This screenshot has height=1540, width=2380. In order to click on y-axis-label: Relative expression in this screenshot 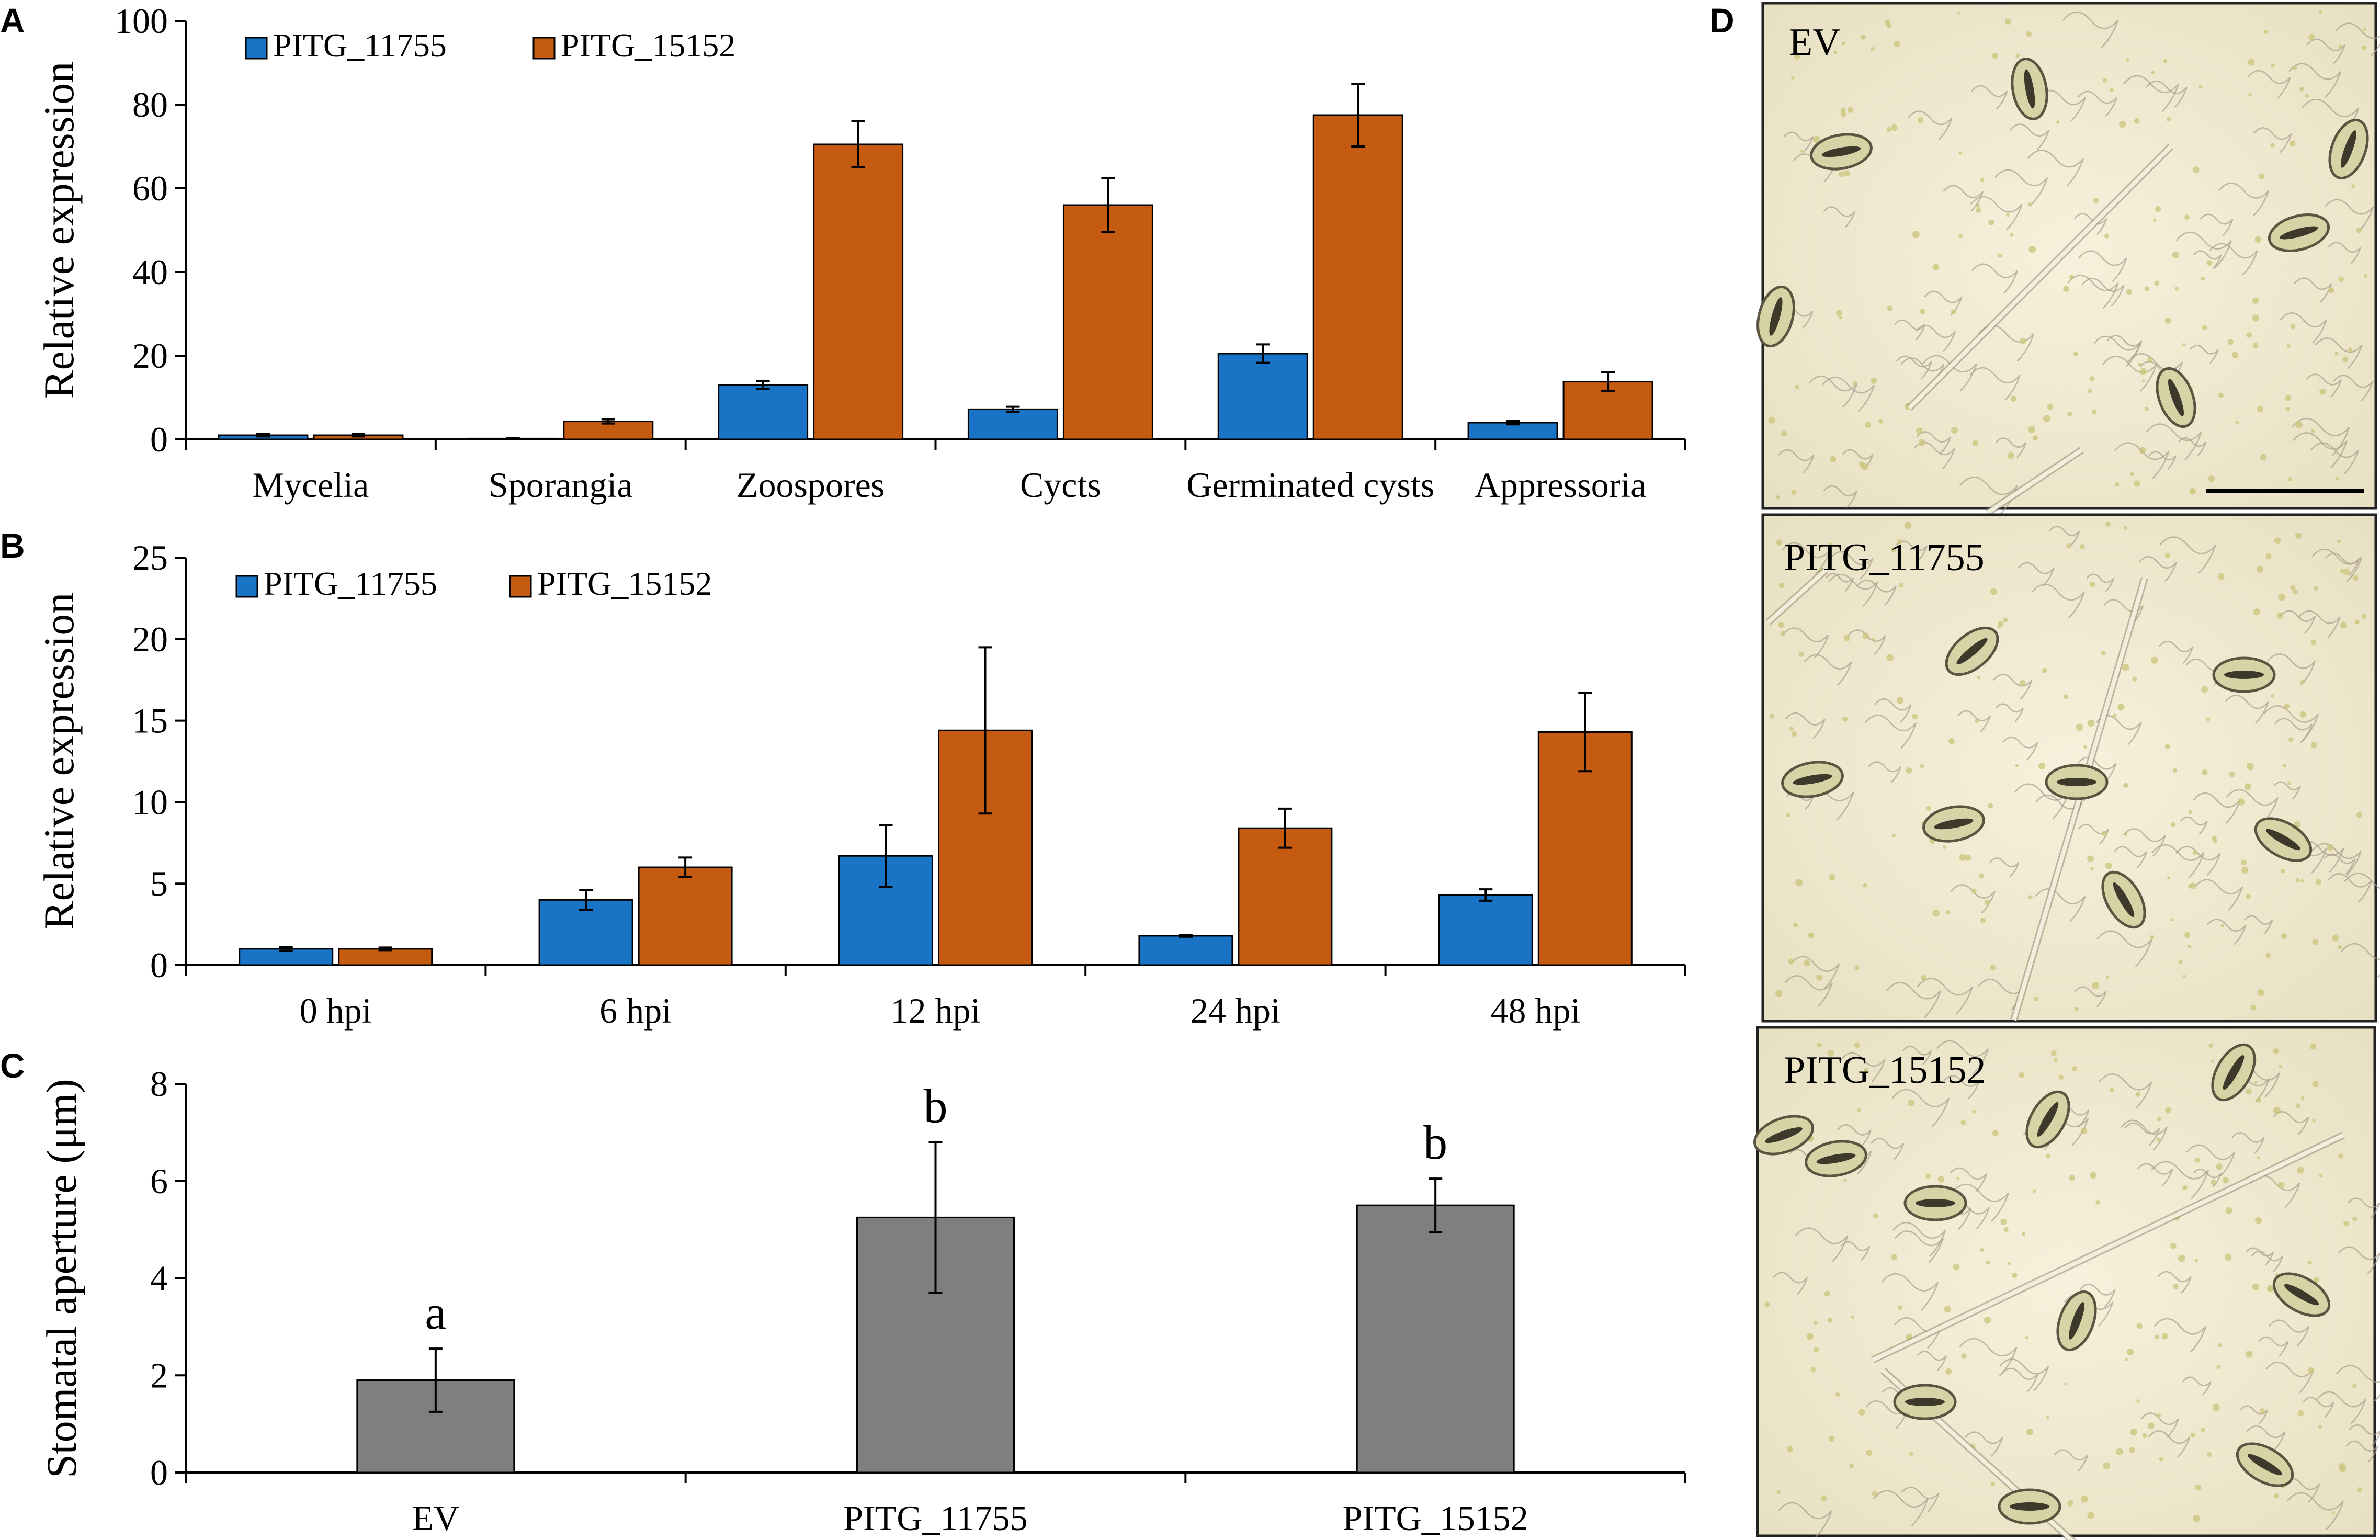, I will do `click(59, 230)`.